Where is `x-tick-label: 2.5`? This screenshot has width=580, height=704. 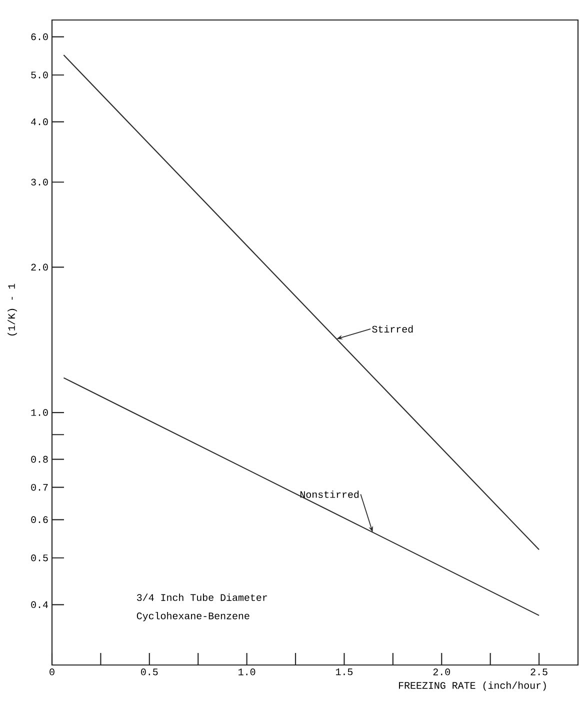
x-tick-label: 2.5 is located at coordinates (539, 672).